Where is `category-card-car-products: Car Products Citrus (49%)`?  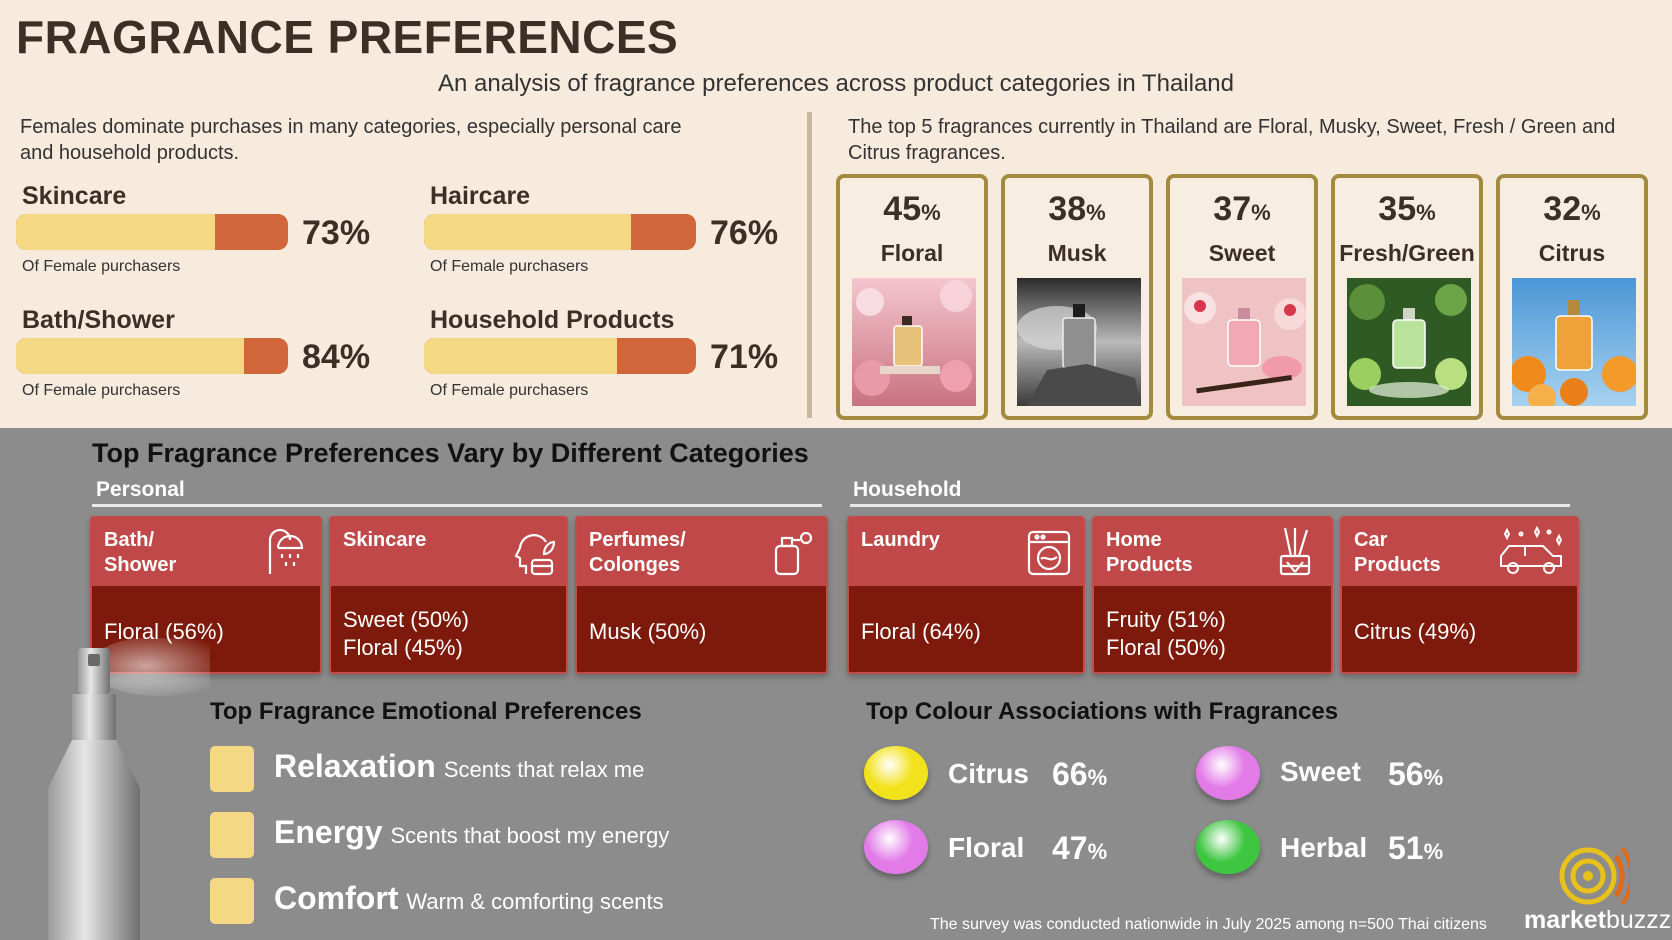
category-card-car-products: Car Products Citrus (49%) is located at coordinates (1459, 595).